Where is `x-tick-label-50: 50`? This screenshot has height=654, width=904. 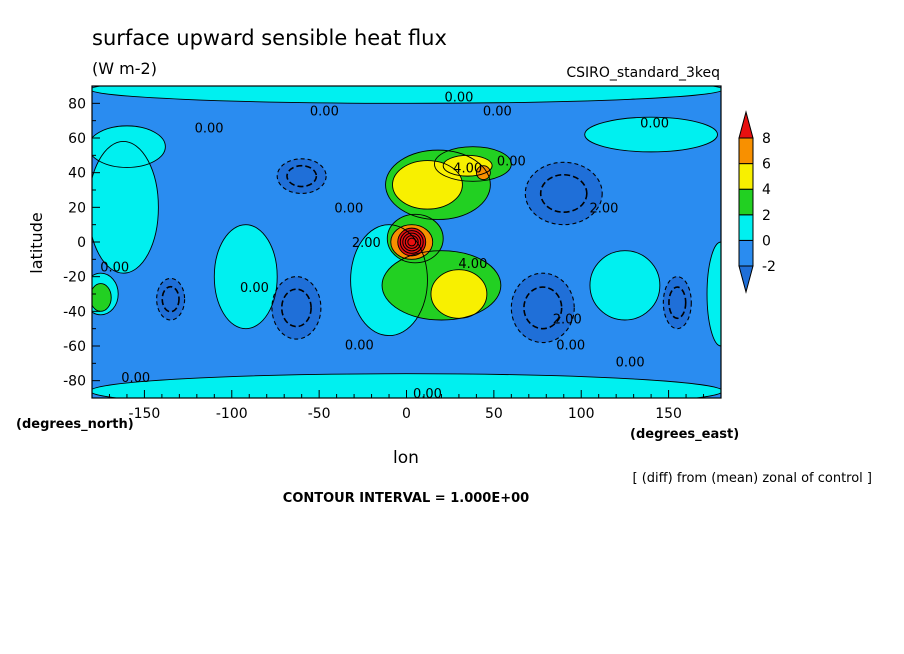
x-tick-label-50: 50 is located at coordinates (494, 414).